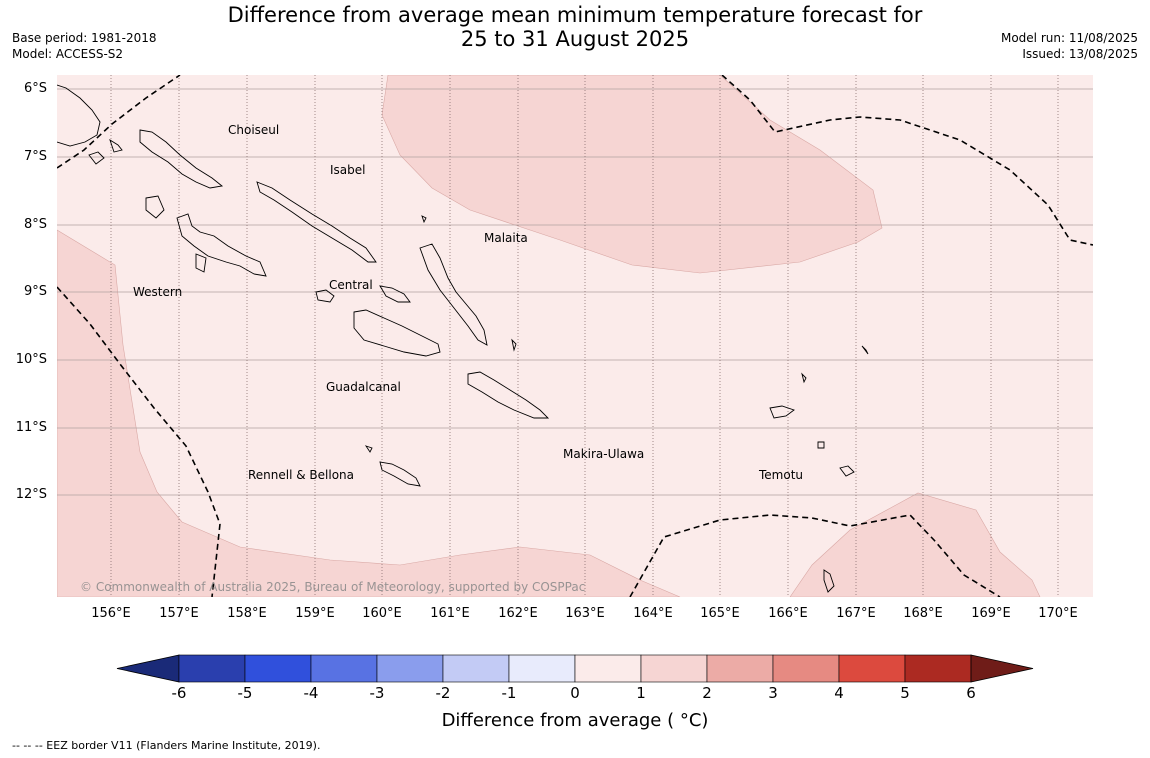 This screenshot has width=1150, height=758. Describe the element at coordinates (325, 296) in the screenshot. I see `florida-islands` at that location.